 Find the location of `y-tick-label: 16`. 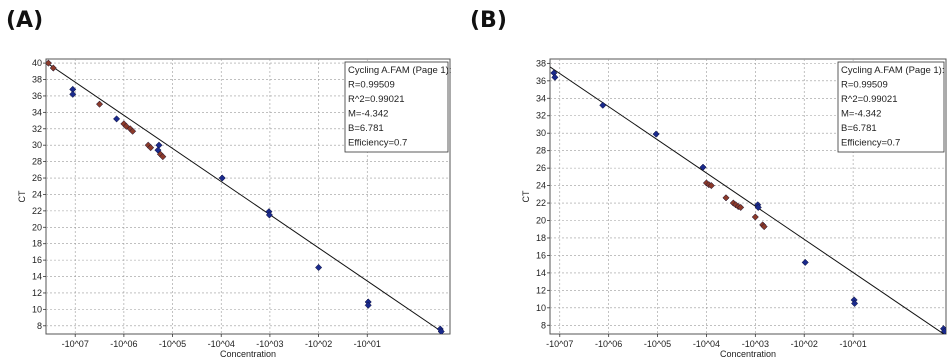

y-tick-label: 16 is located at coordinates (541, 255).